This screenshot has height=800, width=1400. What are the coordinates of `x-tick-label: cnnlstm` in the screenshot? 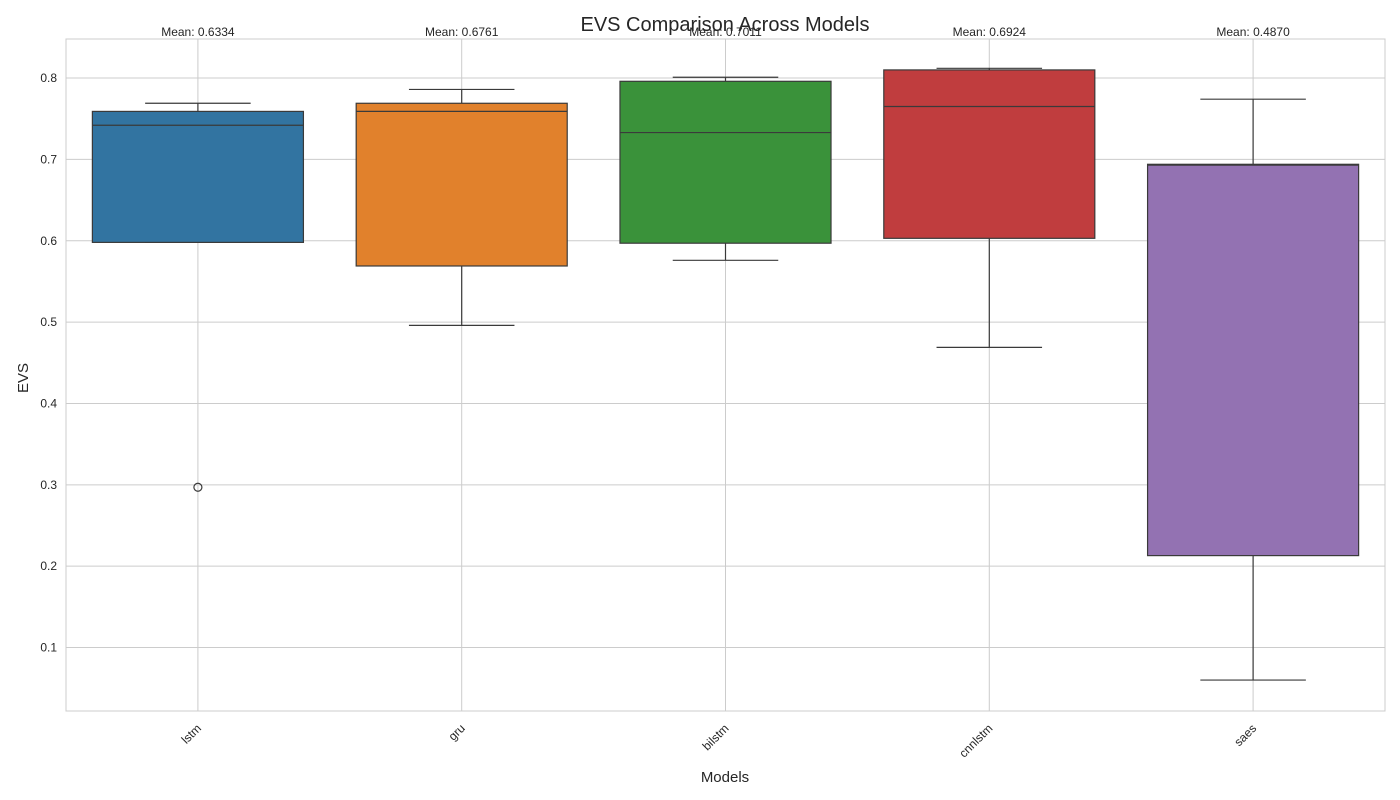 It's located at (975, 740).